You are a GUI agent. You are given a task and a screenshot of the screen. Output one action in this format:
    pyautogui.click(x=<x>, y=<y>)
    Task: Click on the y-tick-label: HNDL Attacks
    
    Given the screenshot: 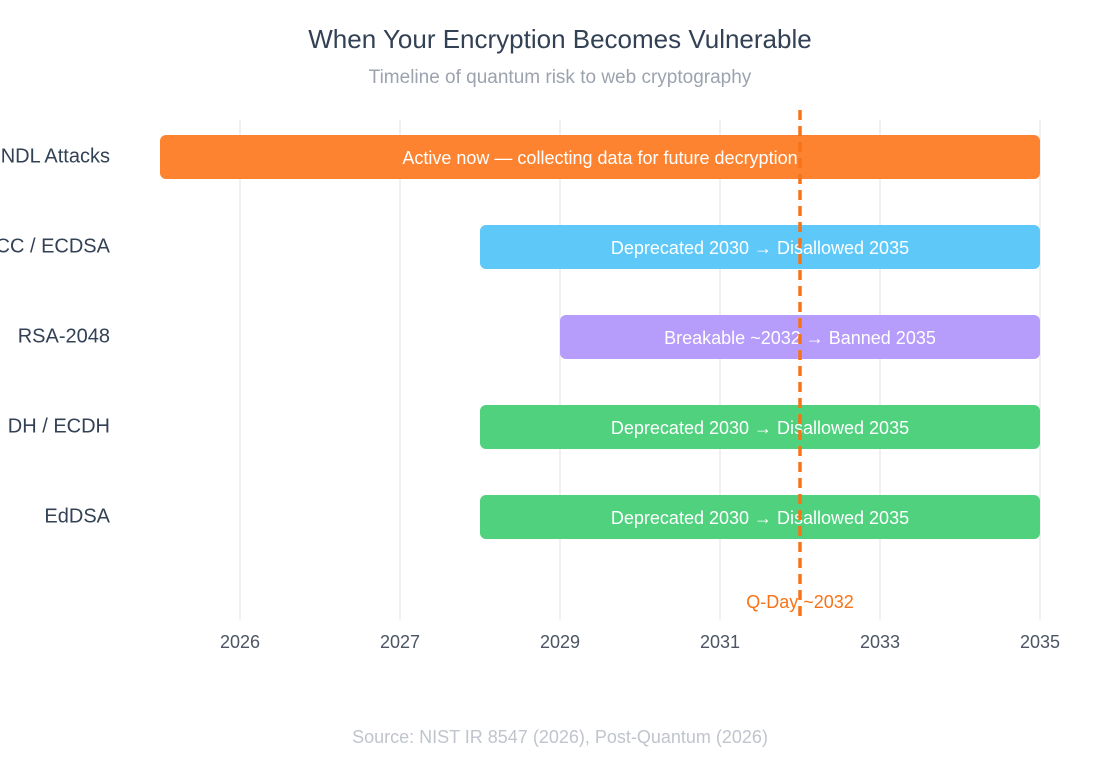 What is the action you would take?
    pyautogui.click(x=55, y=156)
    